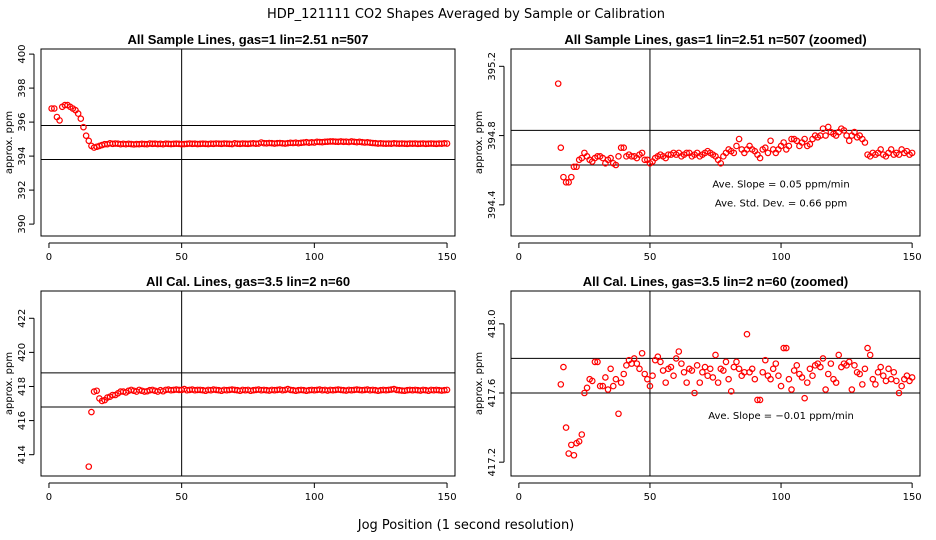 This screenshot has width=936, height=540. I want to click on panel-title: All Cal. Lines, gas=3.5 lin=2 n=60, so click(248, 281).